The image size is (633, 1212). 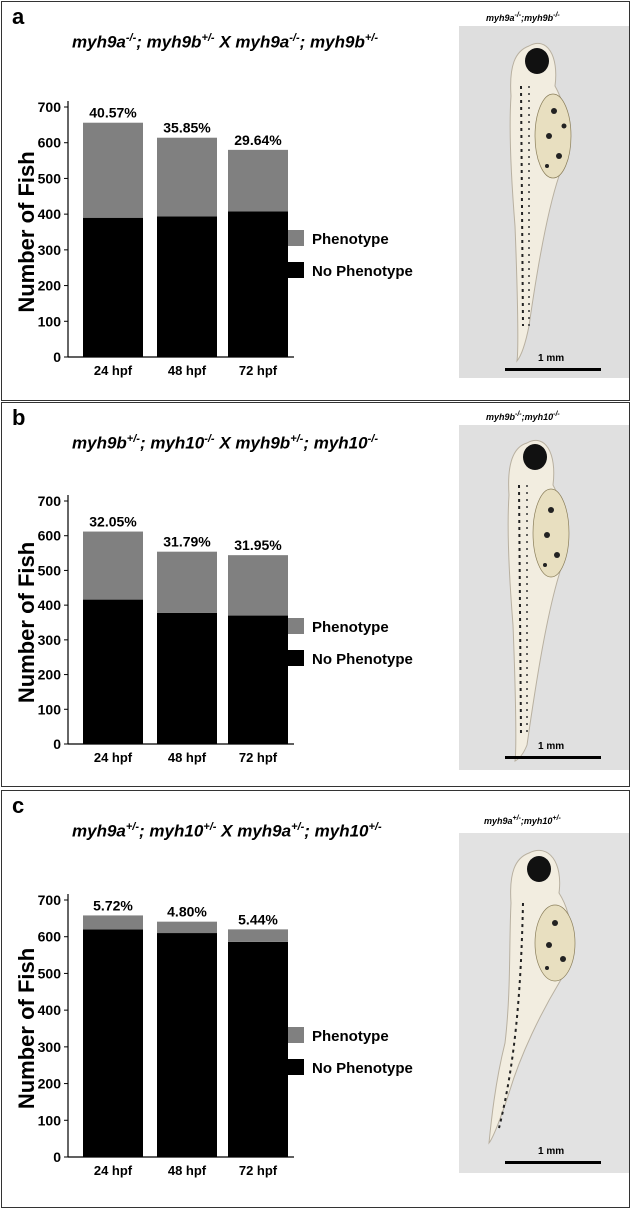 I want to click on panel-letter: c, so click(x=18, y=805).